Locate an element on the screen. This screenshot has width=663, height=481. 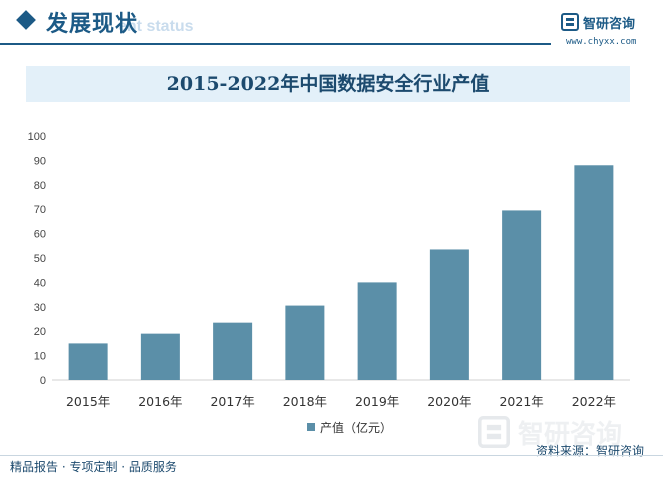
footer-slogan: 精品报告 · 专项定制 · 品质服务 is located at coordinates (93, 467).